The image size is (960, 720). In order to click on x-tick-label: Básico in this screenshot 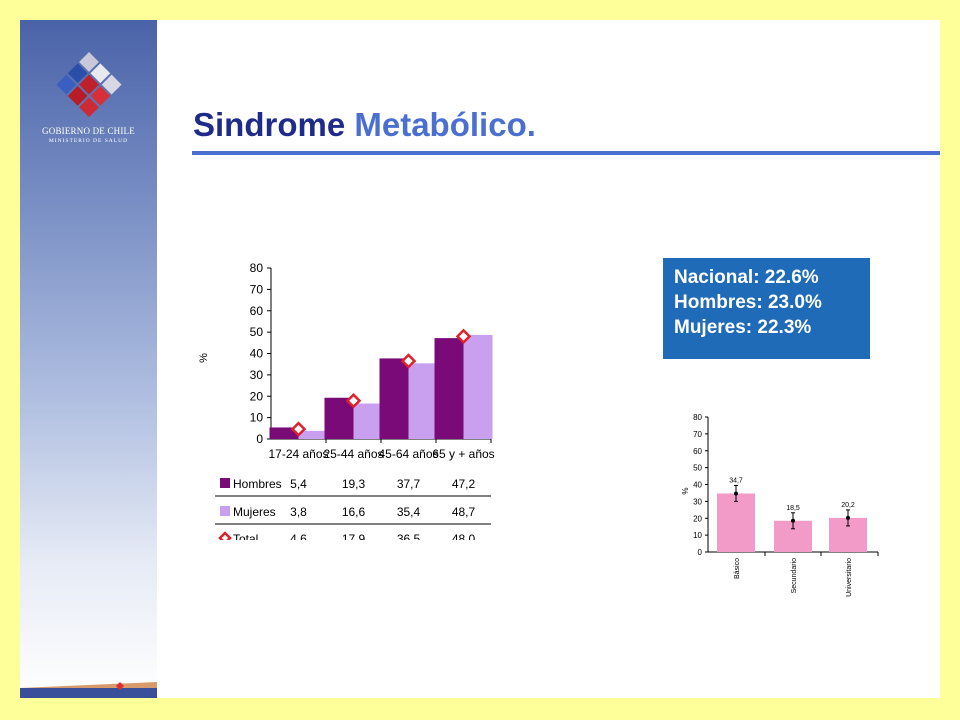, I will do `click(737, 568)`.